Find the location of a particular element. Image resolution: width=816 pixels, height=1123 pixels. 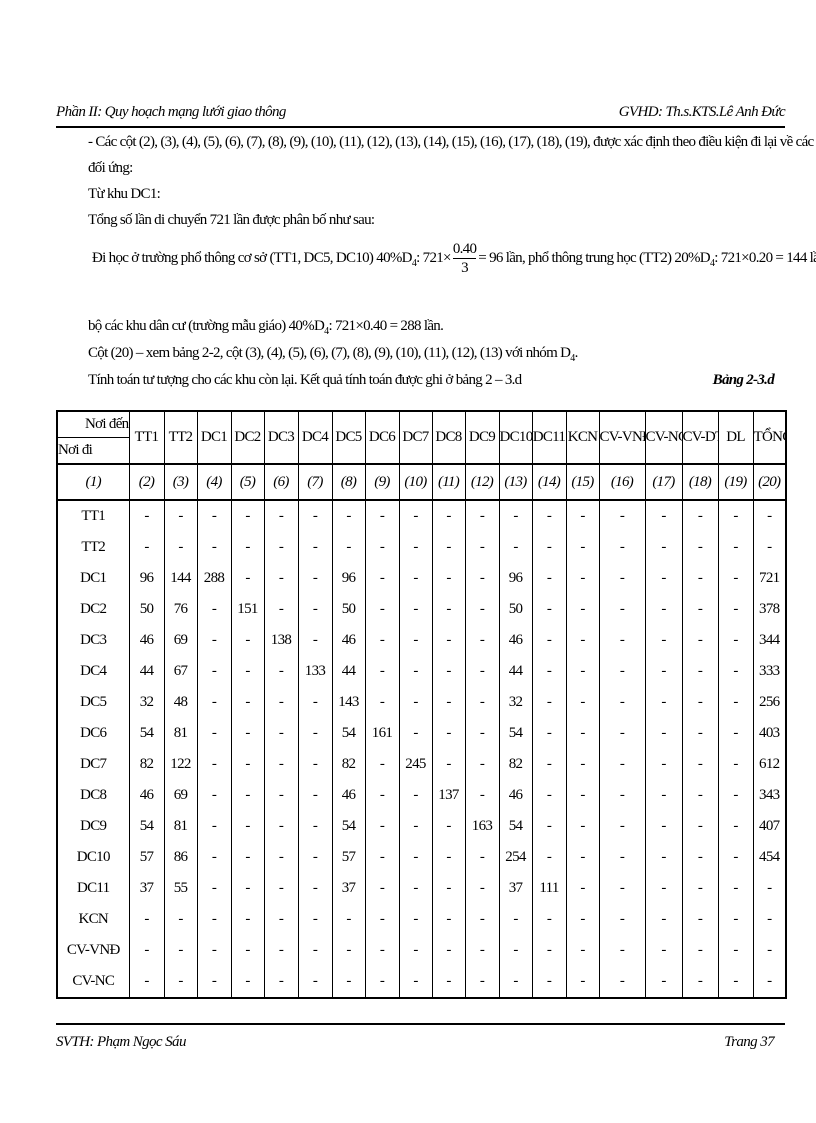

table-cell: 721 is located at coordinates (769, 578).